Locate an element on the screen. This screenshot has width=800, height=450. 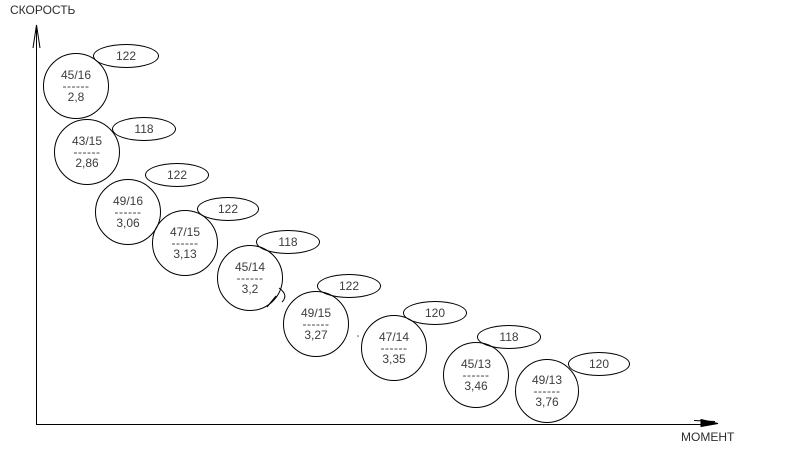
ratio-value-label: 3,13 is located at coordinates (185, 253).